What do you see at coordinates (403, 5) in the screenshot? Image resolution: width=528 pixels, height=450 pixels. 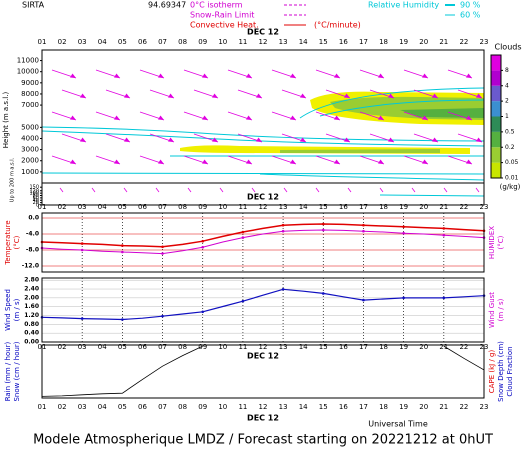 I see `humidity-legend: Relative Humidity` at bounding box center [403, 5].